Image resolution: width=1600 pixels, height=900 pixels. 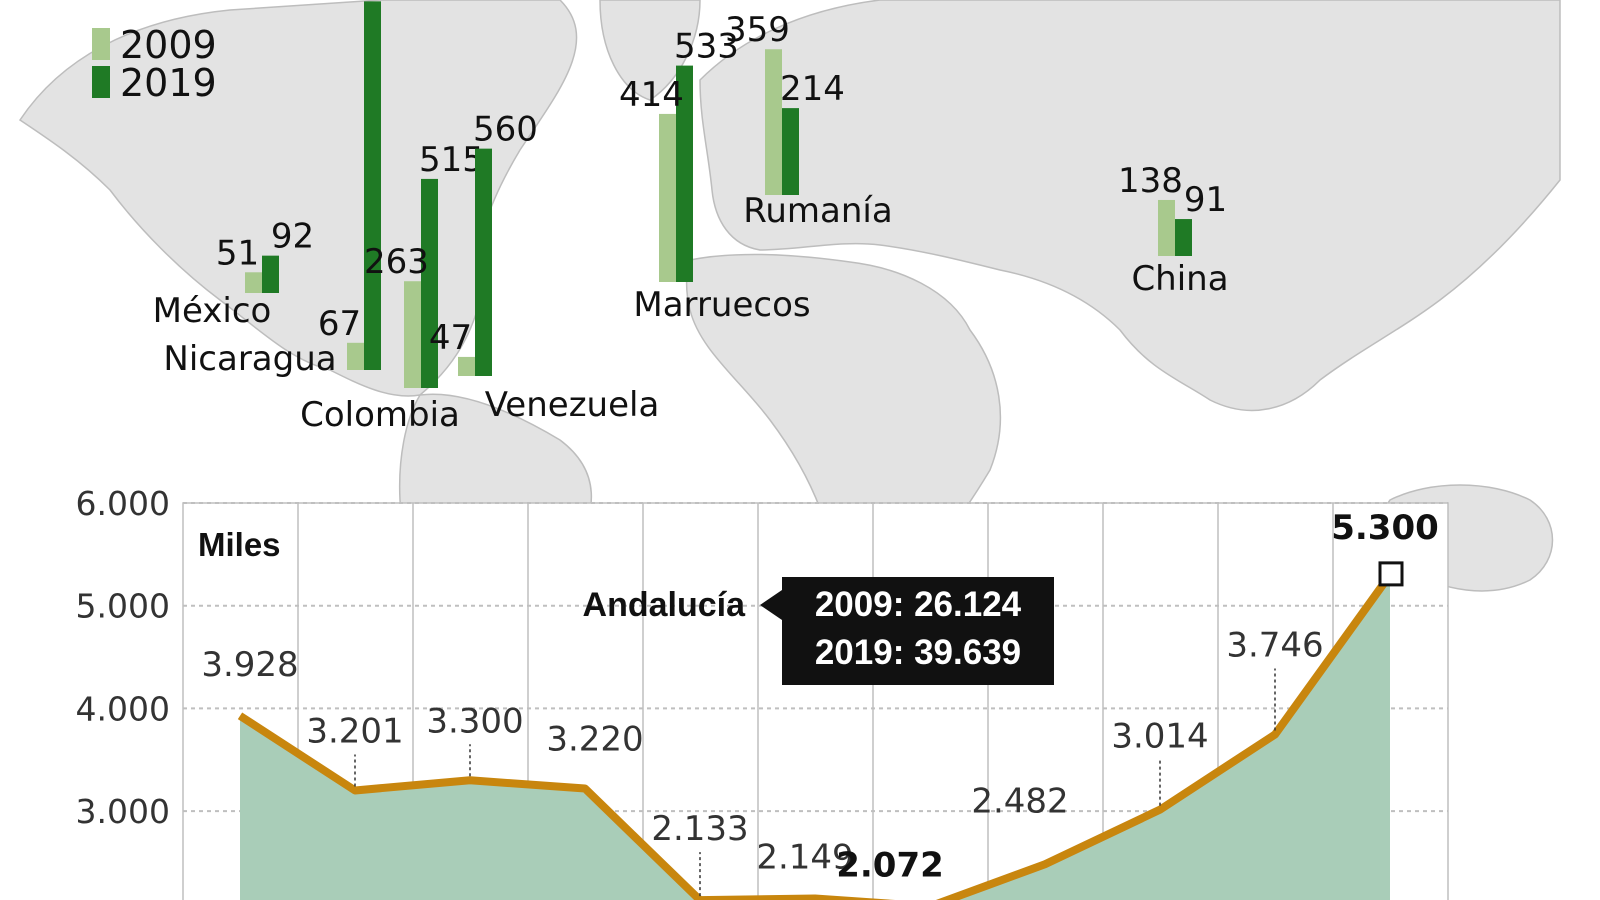 I want to click on y-tick-label: 6.000, so click(x=123, y=503).